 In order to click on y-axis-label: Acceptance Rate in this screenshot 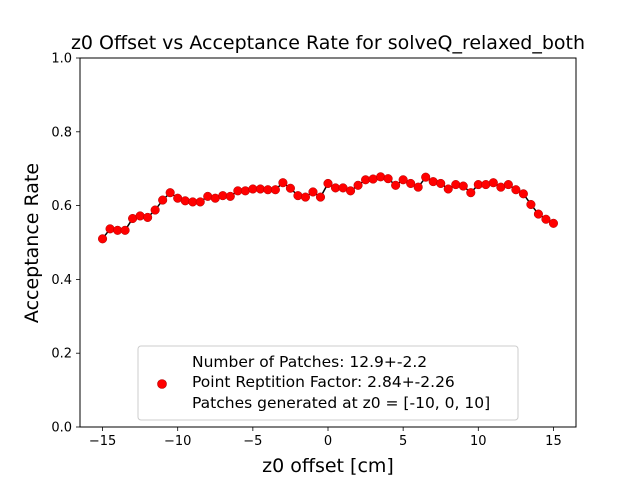, I will do `click(32, 243)`.